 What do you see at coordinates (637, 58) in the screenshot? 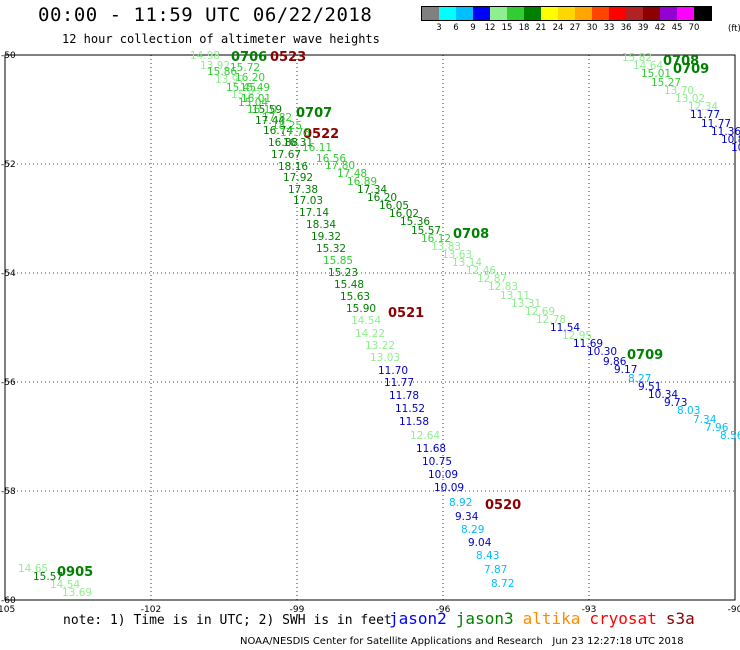
I see `wave-height-value: 15.82` at bounding box center [637, 58].